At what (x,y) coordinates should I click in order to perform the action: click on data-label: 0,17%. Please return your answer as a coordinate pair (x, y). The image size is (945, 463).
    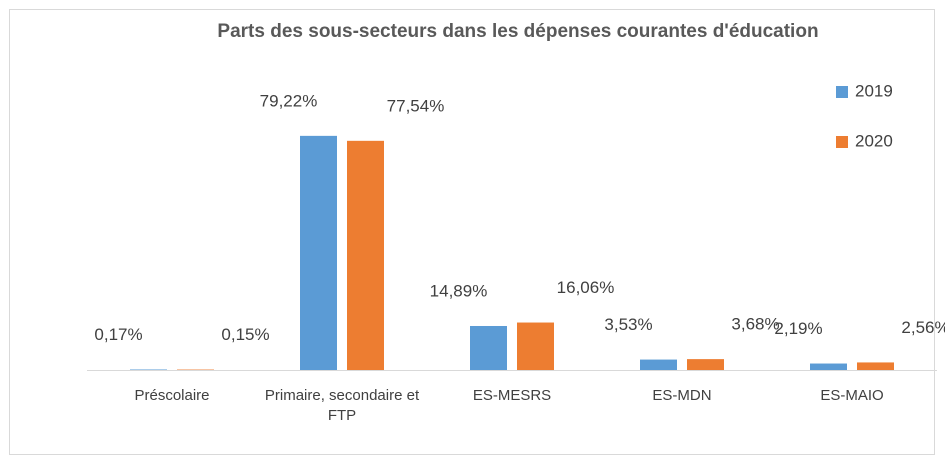
    Looking at the image, I should click on (118, 334).